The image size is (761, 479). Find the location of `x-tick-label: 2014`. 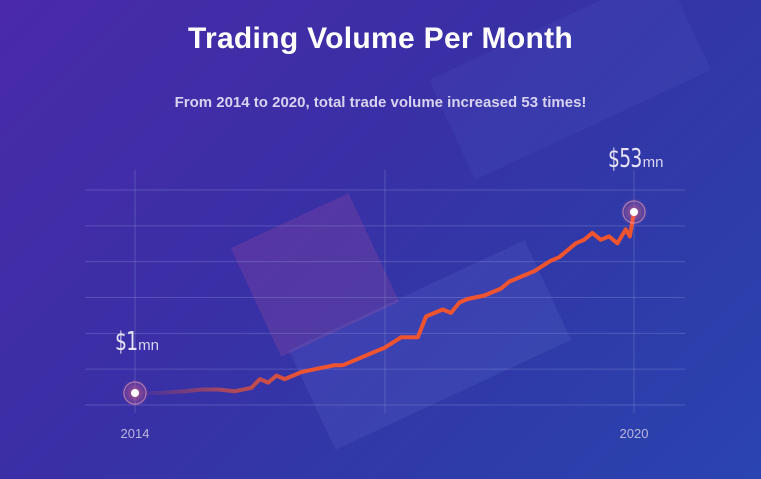

x-tick-label: 2014 is located at coordinates (135, 433).